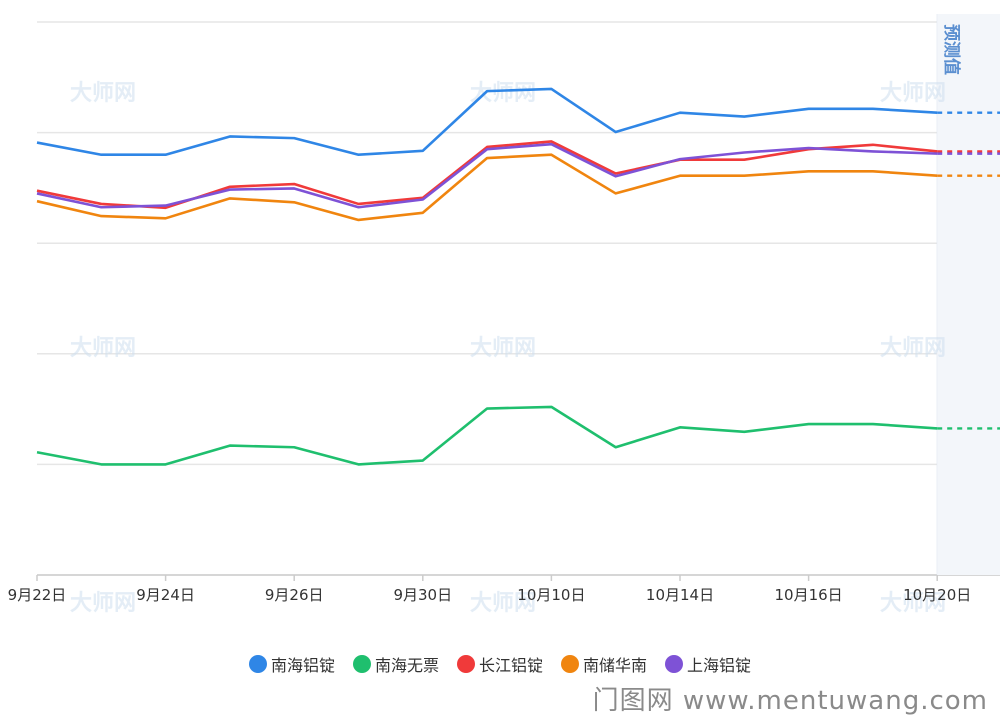  Describe the element at coordinates (790, 701) in the screenshot. I see `site-watermark: 门图网 www.mentuwang.com` at that location.